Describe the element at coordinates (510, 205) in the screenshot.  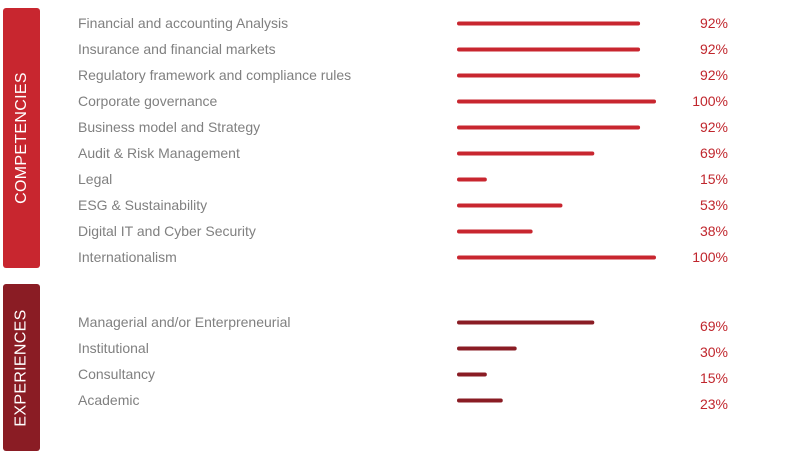
I see `competencies-bar-esg-sustainability` at that location.